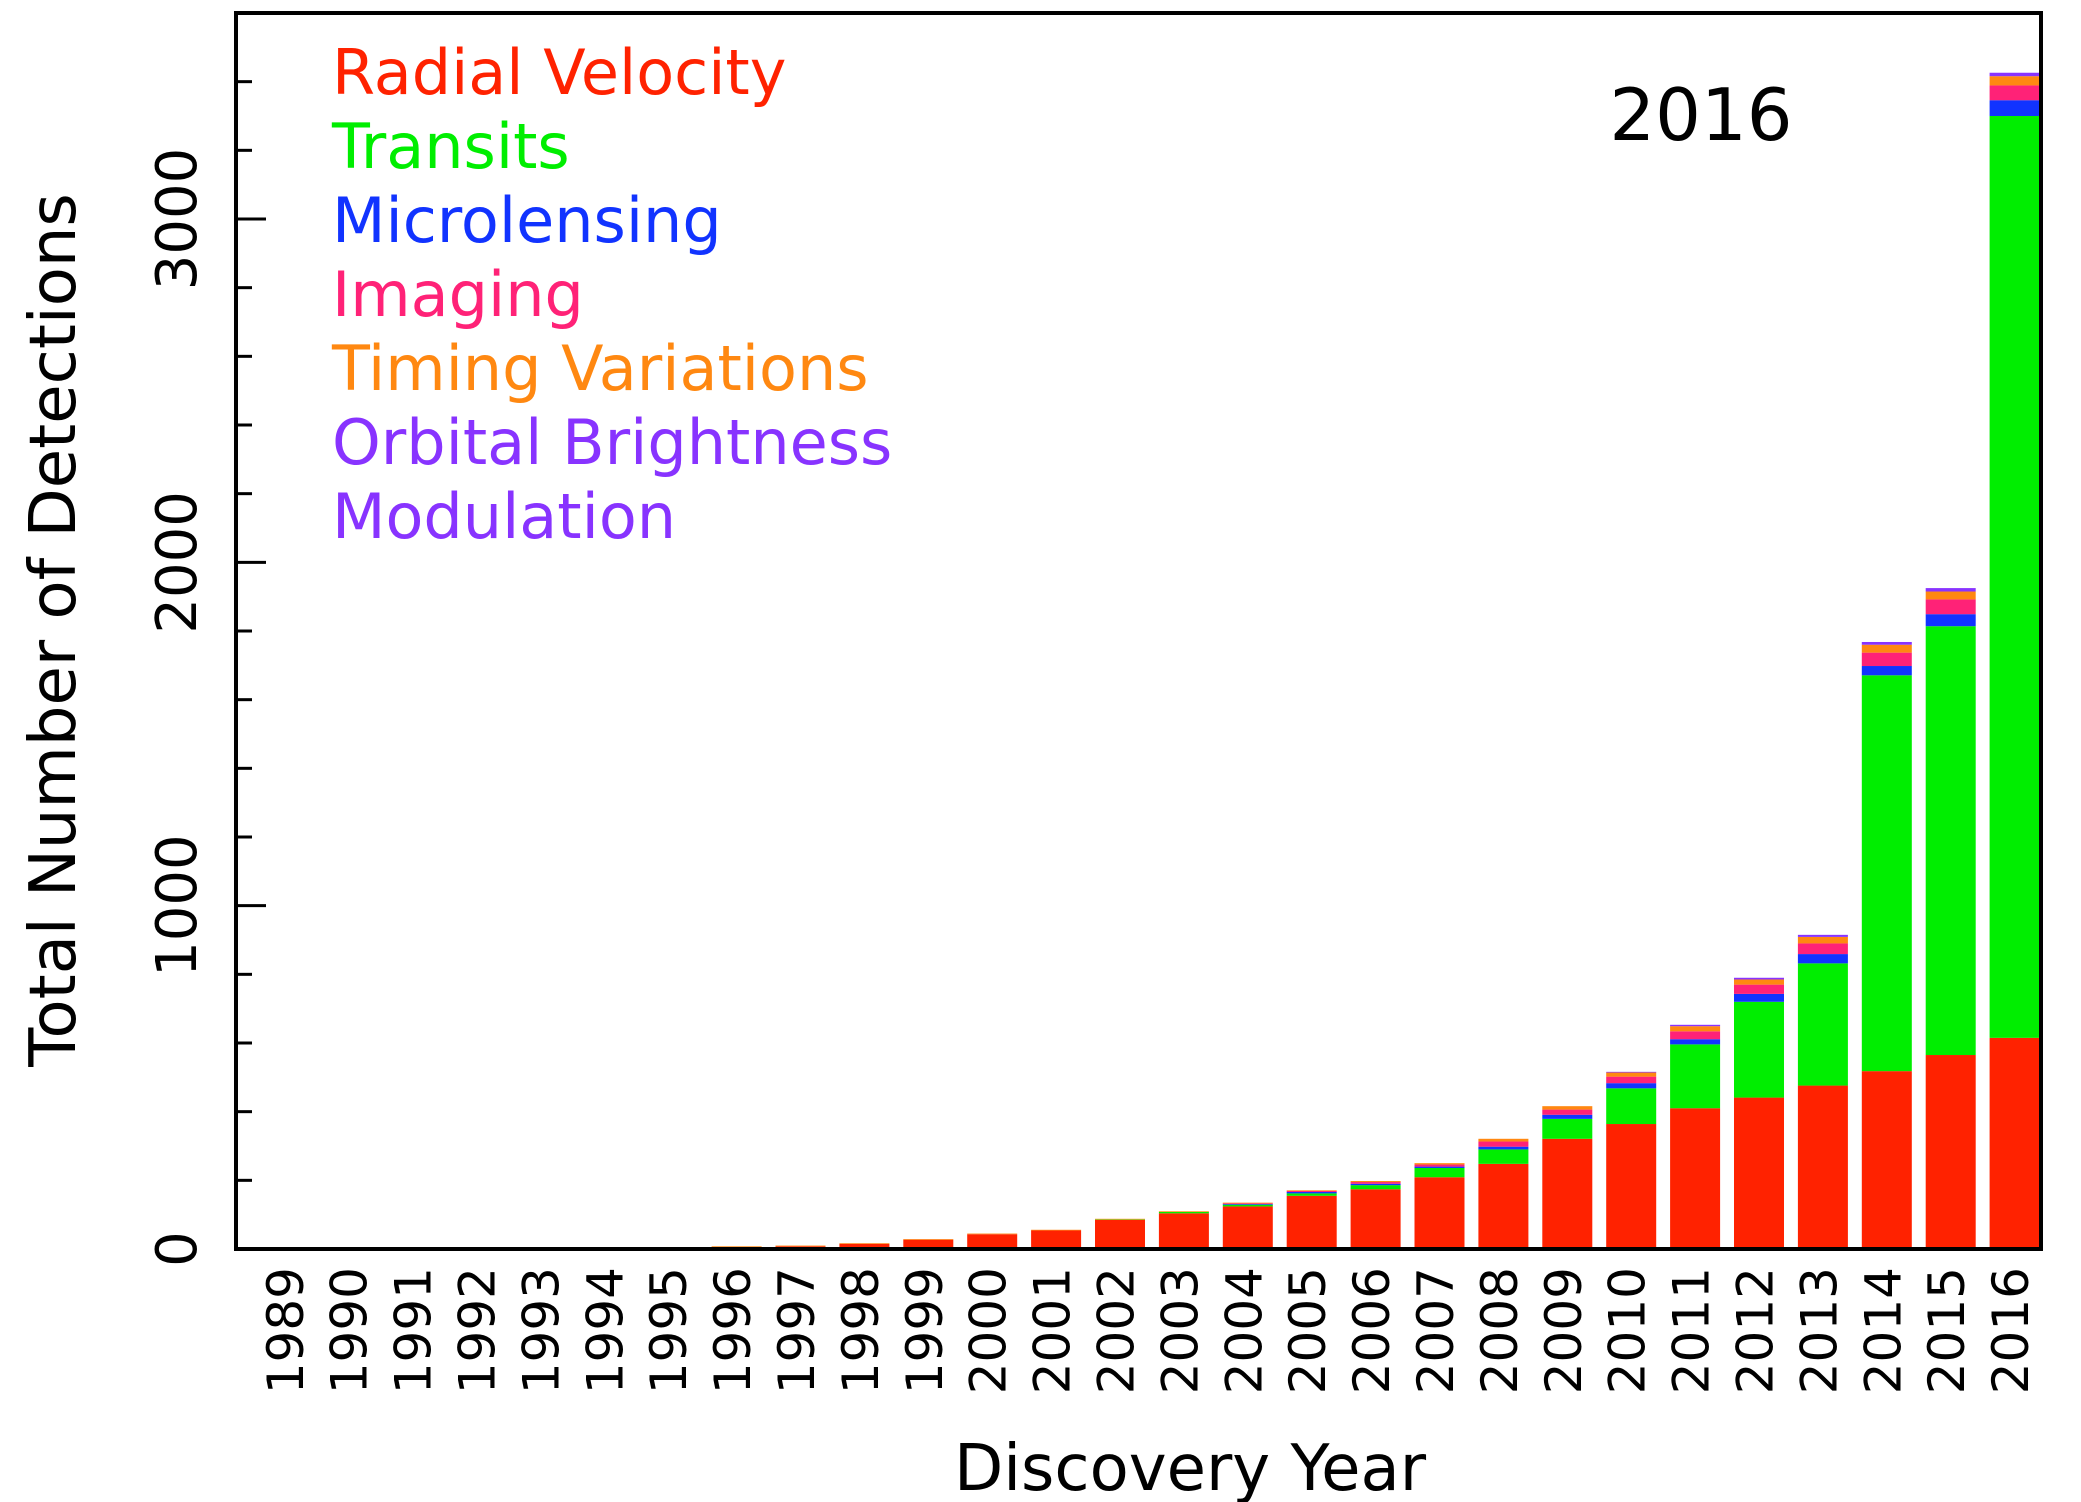 The width and height of the screenshot is (2081, 1502). Describe the element at coordinates (1180, 1330) in the screenshot. I see `x-tick-label: 2003` at that location.